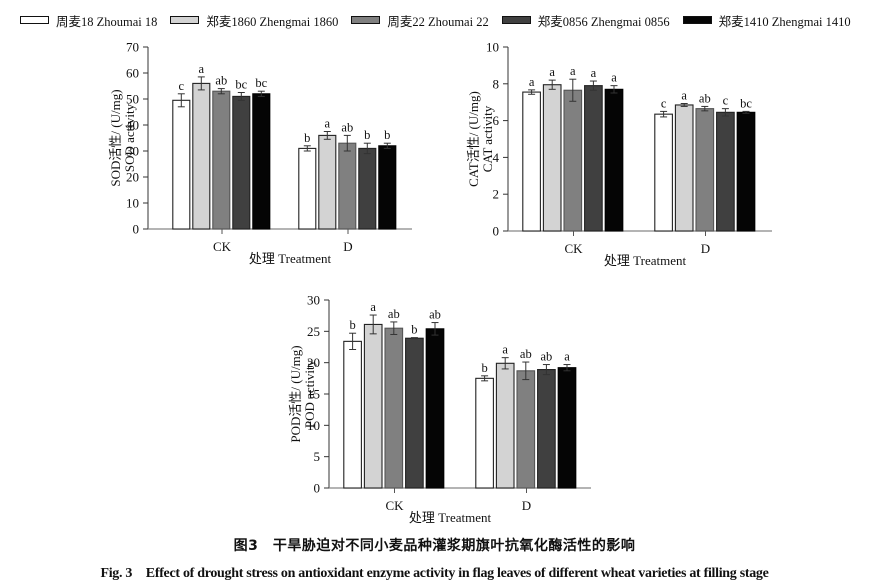 The height and width of the screenshot is (584, 869). I want to click on y-tick-label: 50, so click(132, 99).